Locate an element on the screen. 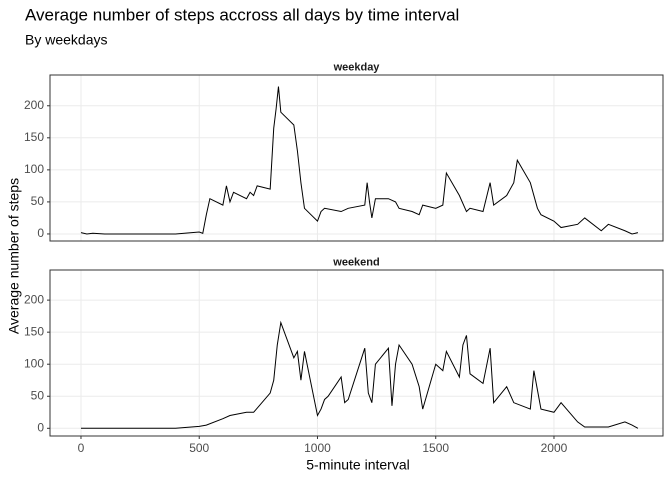 This screenshot has height=480, width=672. x-tick-label: 500 is located at coordinates (199, 448).